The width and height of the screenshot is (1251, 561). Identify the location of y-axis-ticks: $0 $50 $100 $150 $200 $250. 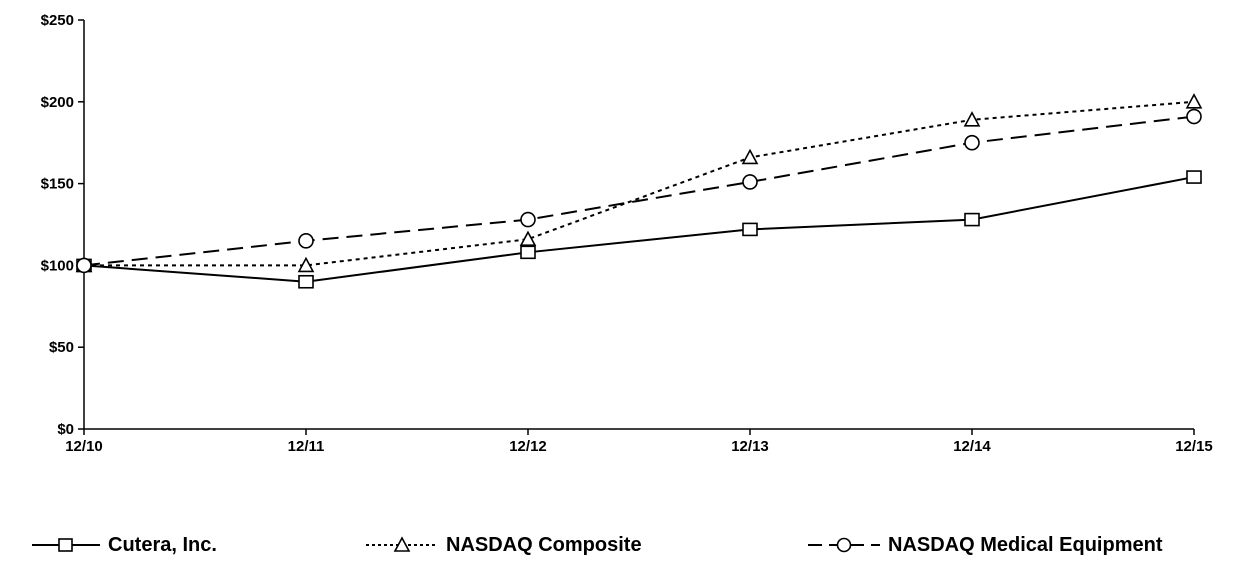
(62, 225).